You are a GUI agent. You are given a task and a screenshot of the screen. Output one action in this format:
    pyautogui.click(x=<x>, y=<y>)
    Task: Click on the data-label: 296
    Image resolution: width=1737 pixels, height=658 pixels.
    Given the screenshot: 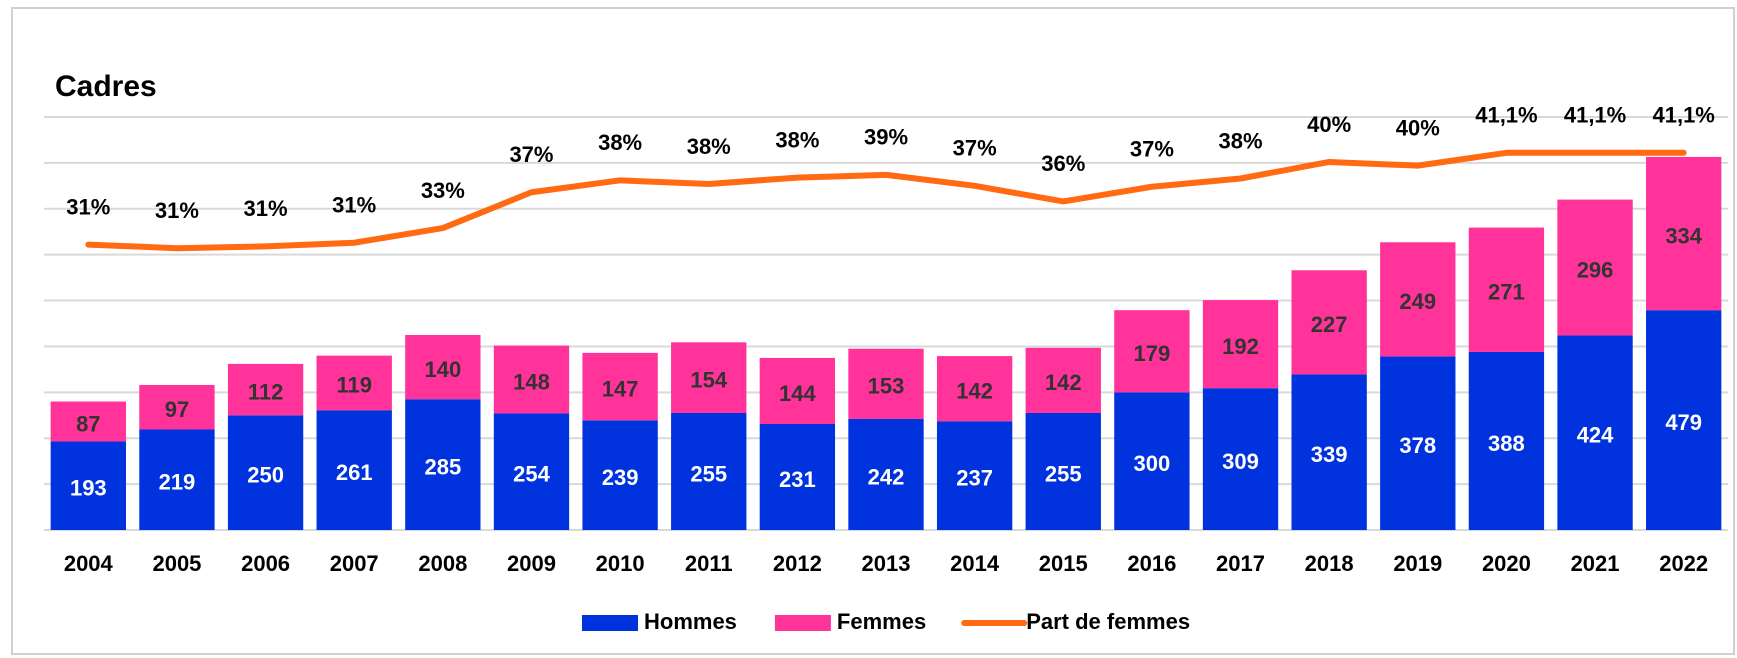 What is the action you would take?
    pyautogui.click(x=1595, y=269)
    